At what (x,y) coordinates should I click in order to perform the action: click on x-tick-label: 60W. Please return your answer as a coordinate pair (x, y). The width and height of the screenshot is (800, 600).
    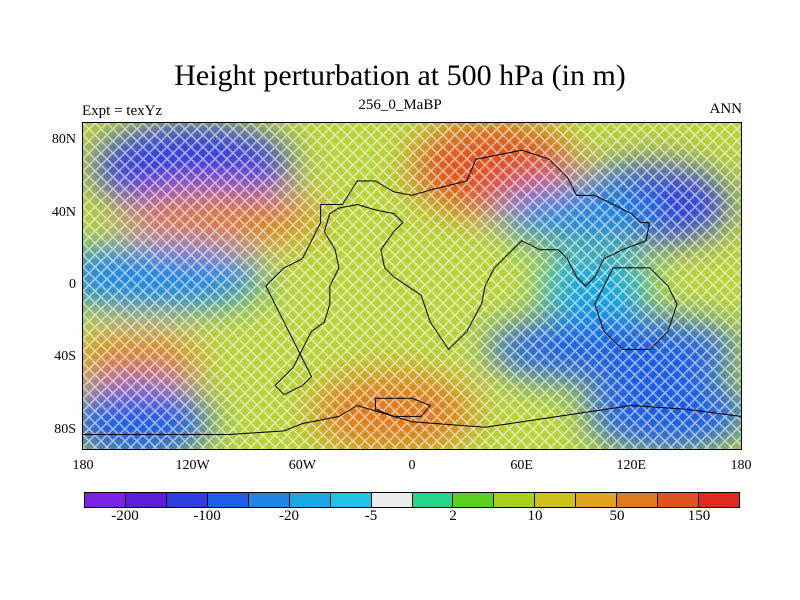
    Looking at the image, I should click on (302, 465).